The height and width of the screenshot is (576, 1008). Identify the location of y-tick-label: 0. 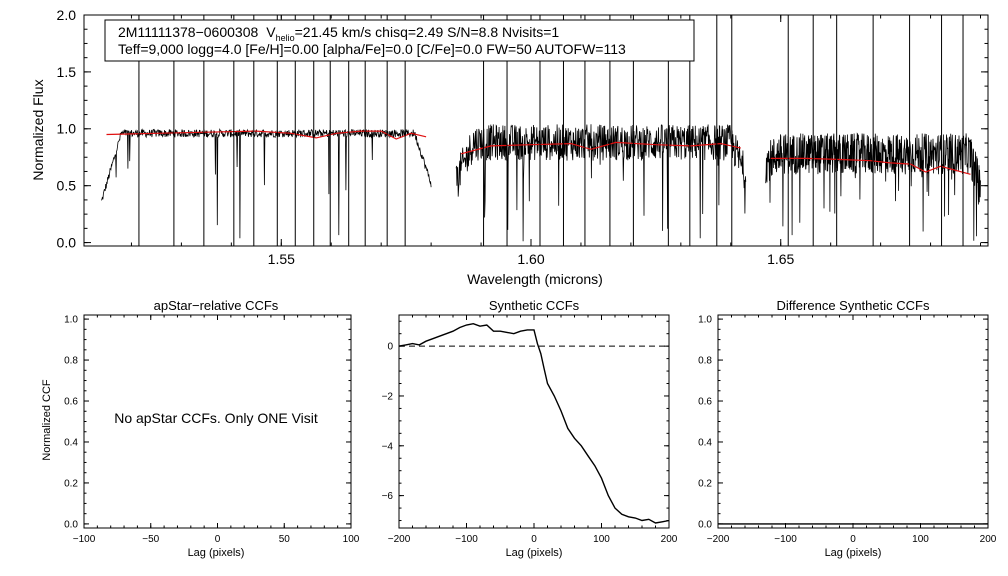
(390, 347).